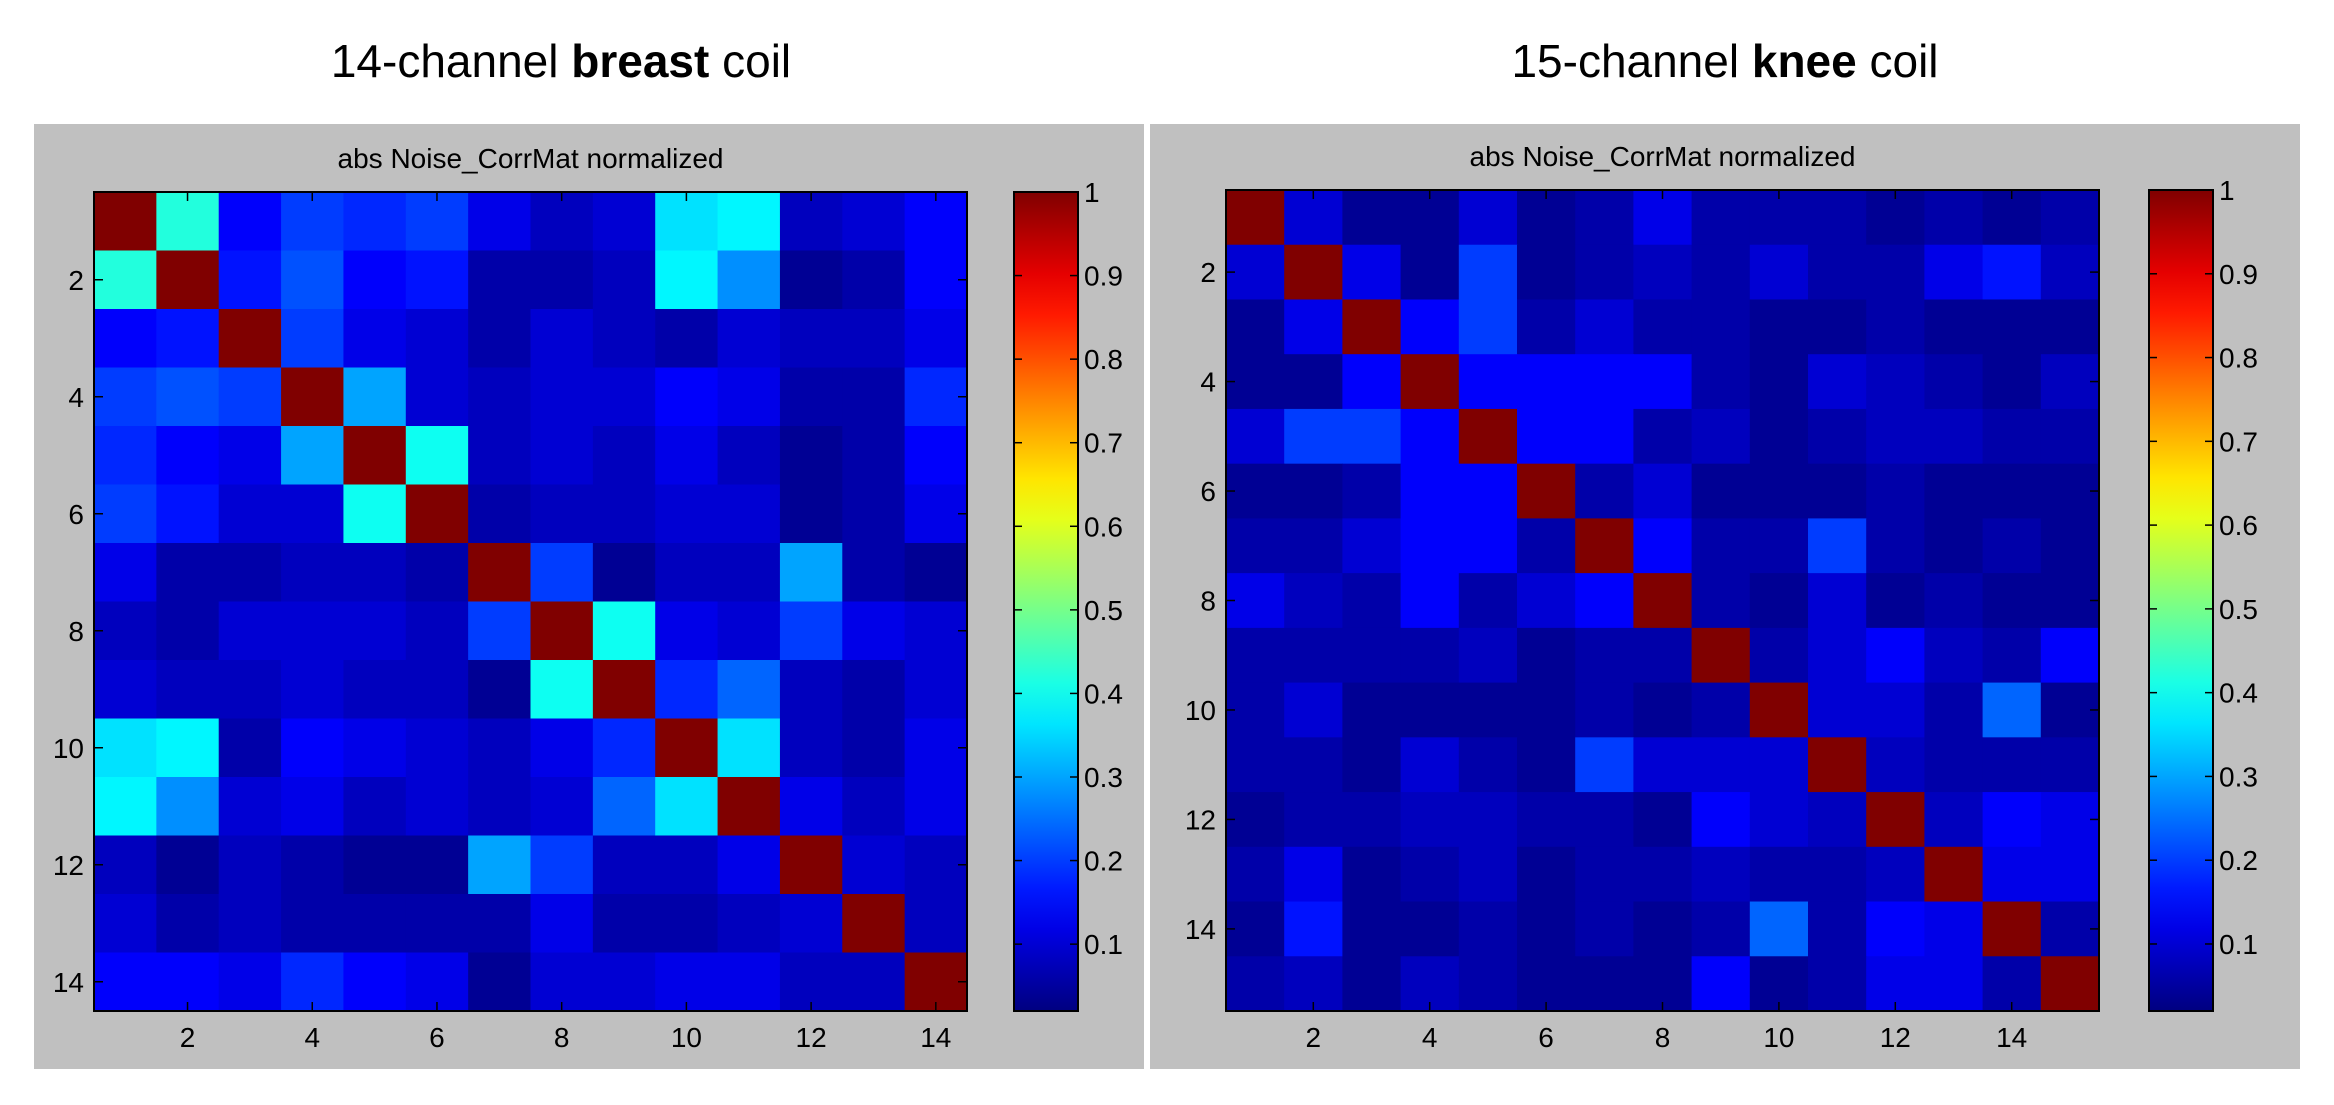  I want to click on colorbar-tick-label: 0.7, so click(2238, 441).